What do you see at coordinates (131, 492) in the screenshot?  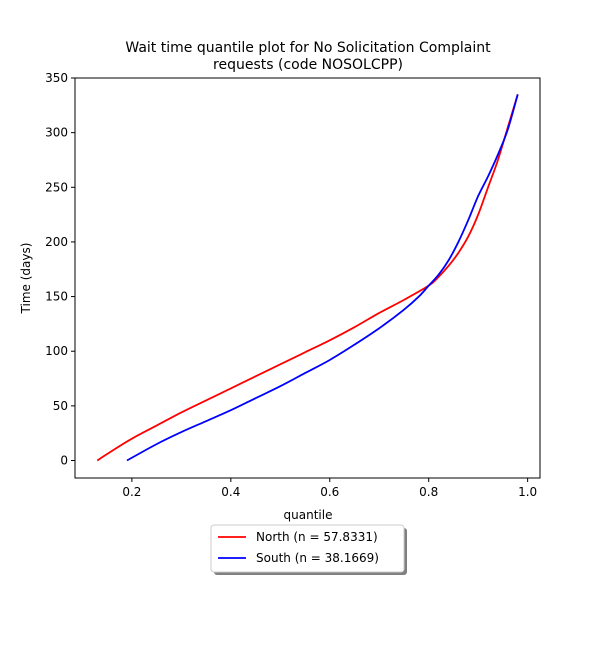 I see `x-tick-label: 0.2` at bounding box center [131, 492].